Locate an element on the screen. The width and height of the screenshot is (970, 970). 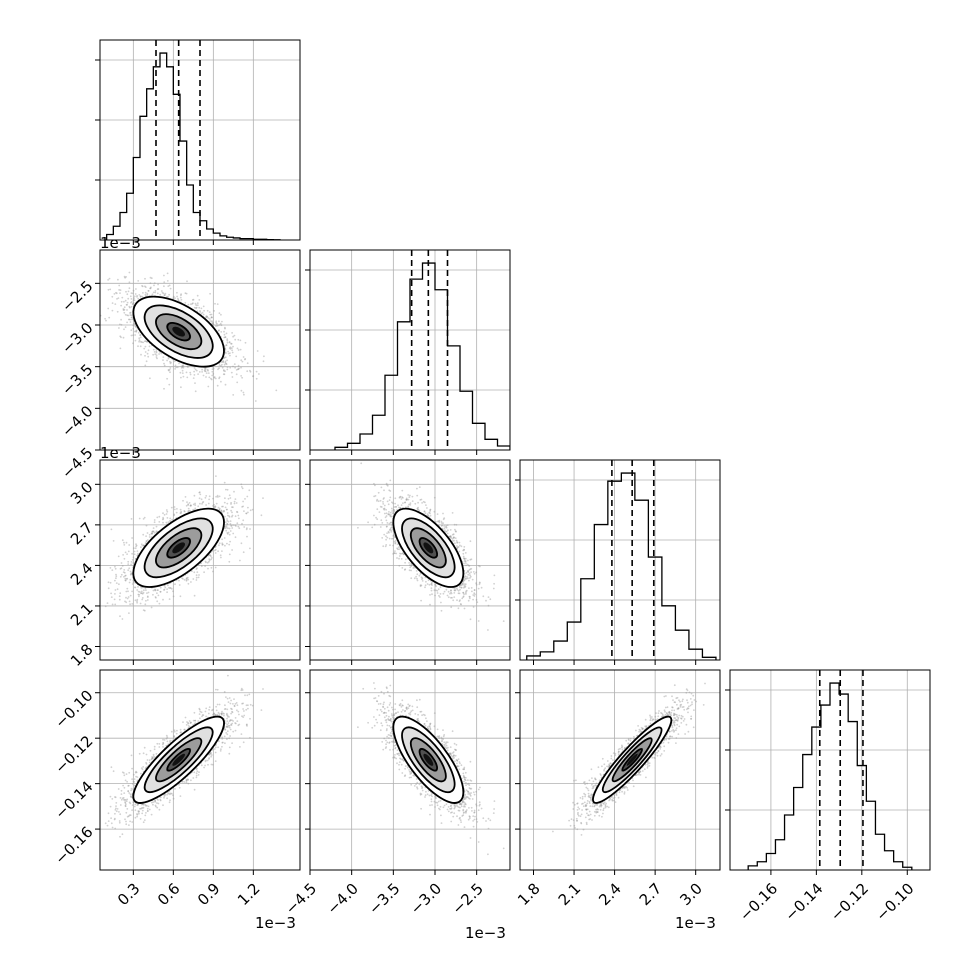
panel-2-0: 1.82.12.42.73.01e−3 is located at coordinates (184, 557).